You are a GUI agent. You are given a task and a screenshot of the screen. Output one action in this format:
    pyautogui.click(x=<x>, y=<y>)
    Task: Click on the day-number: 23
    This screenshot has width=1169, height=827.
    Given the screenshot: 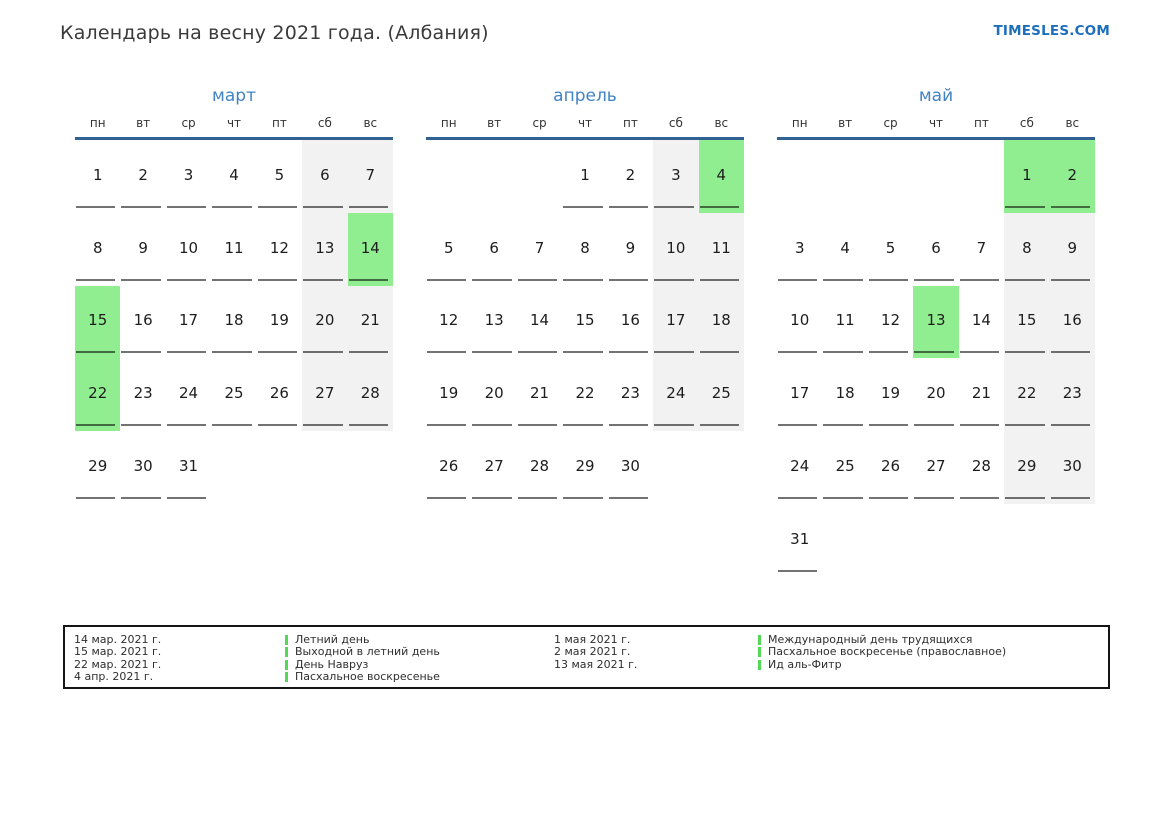 What is the action you would take?
    pyautogui.click(x=1072, y=393)
    